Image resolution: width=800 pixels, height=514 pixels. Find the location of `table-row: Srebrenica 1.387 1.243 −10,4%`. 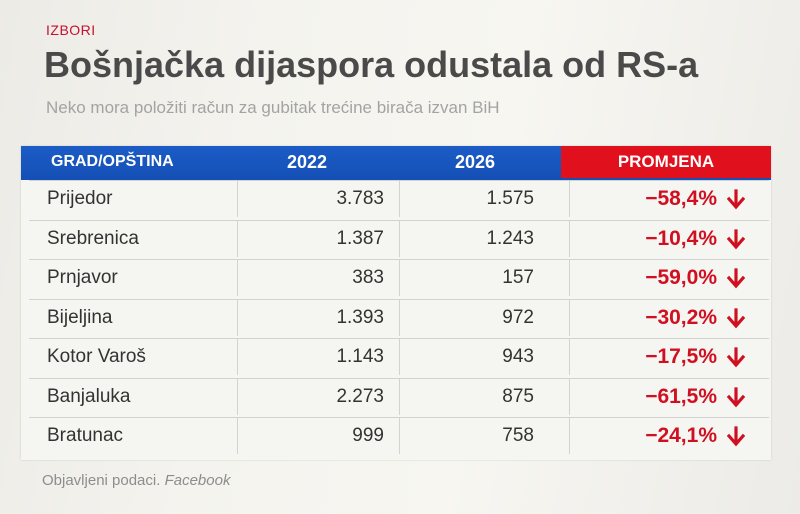

table-row: Srebrenica 1.387 1.243 −10,4% is located at coordinates (399, 238).